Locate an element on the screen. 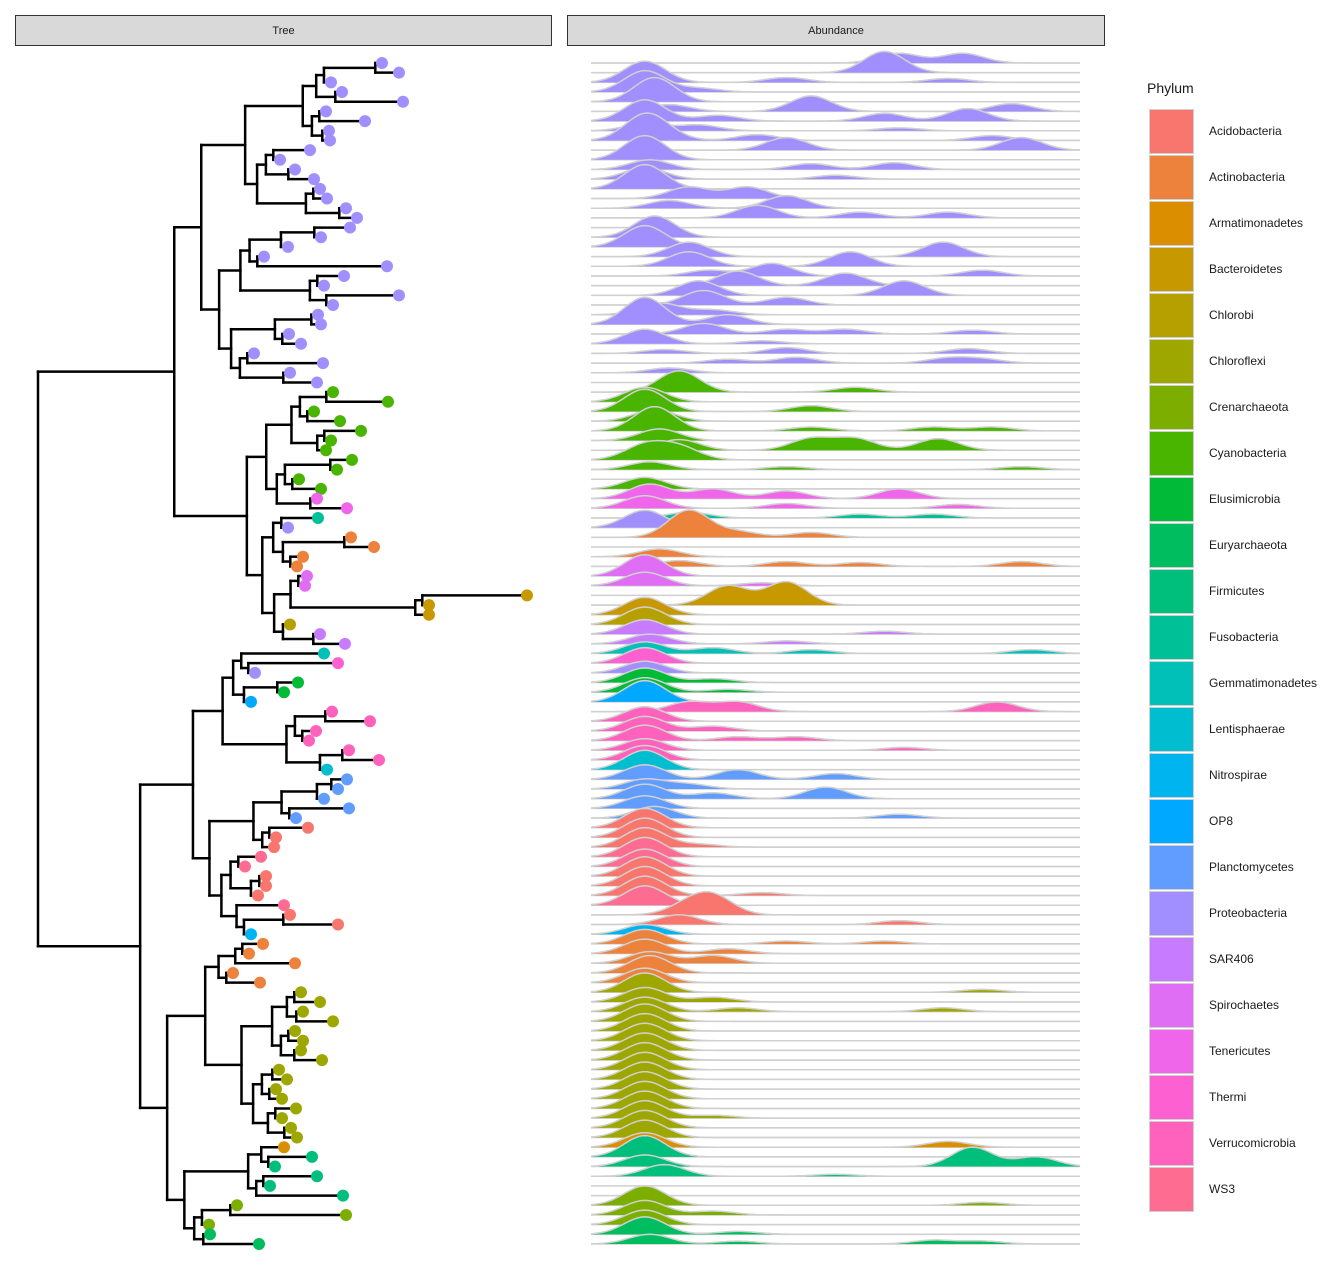 Image resolution: width=1344 pixels, height=1267 pixels. legend-label: Lentisphaerae is located at coordinates (1247, 729).